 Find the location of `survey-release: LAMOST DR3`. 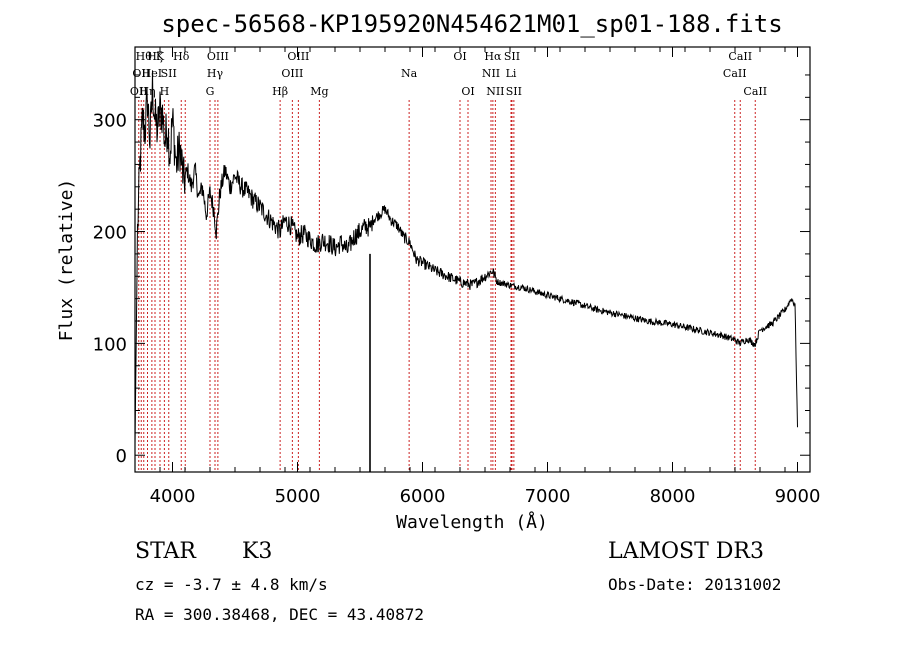

survey-release: LAMOST DR3 is located at coordinates (686, 551).